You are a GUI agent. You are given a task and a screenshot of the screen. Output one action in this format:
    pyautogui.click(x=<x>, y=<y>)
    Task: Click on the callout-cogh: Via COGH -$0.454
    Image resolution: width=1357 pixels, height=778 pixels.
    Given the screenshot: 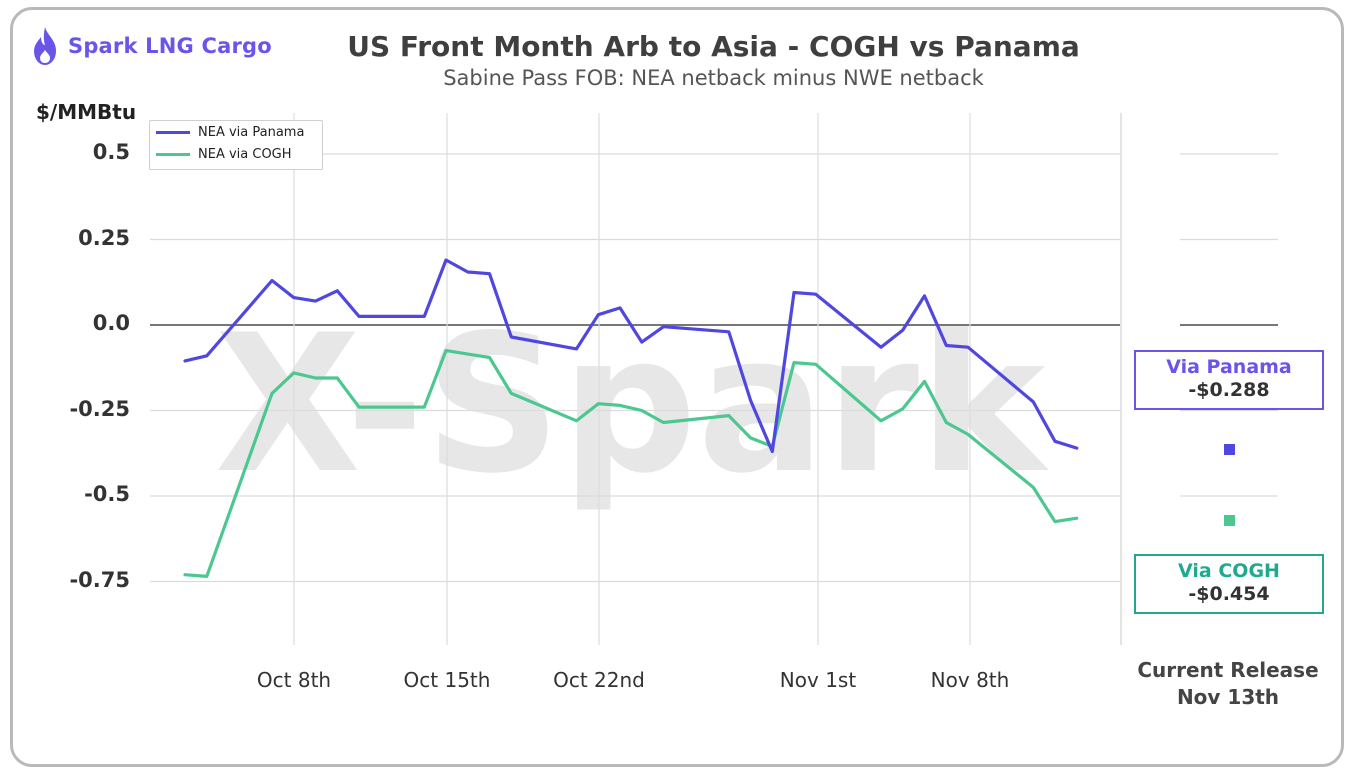 What is the action you would take?
    pyautogui.click(x=1229, y=584)
    